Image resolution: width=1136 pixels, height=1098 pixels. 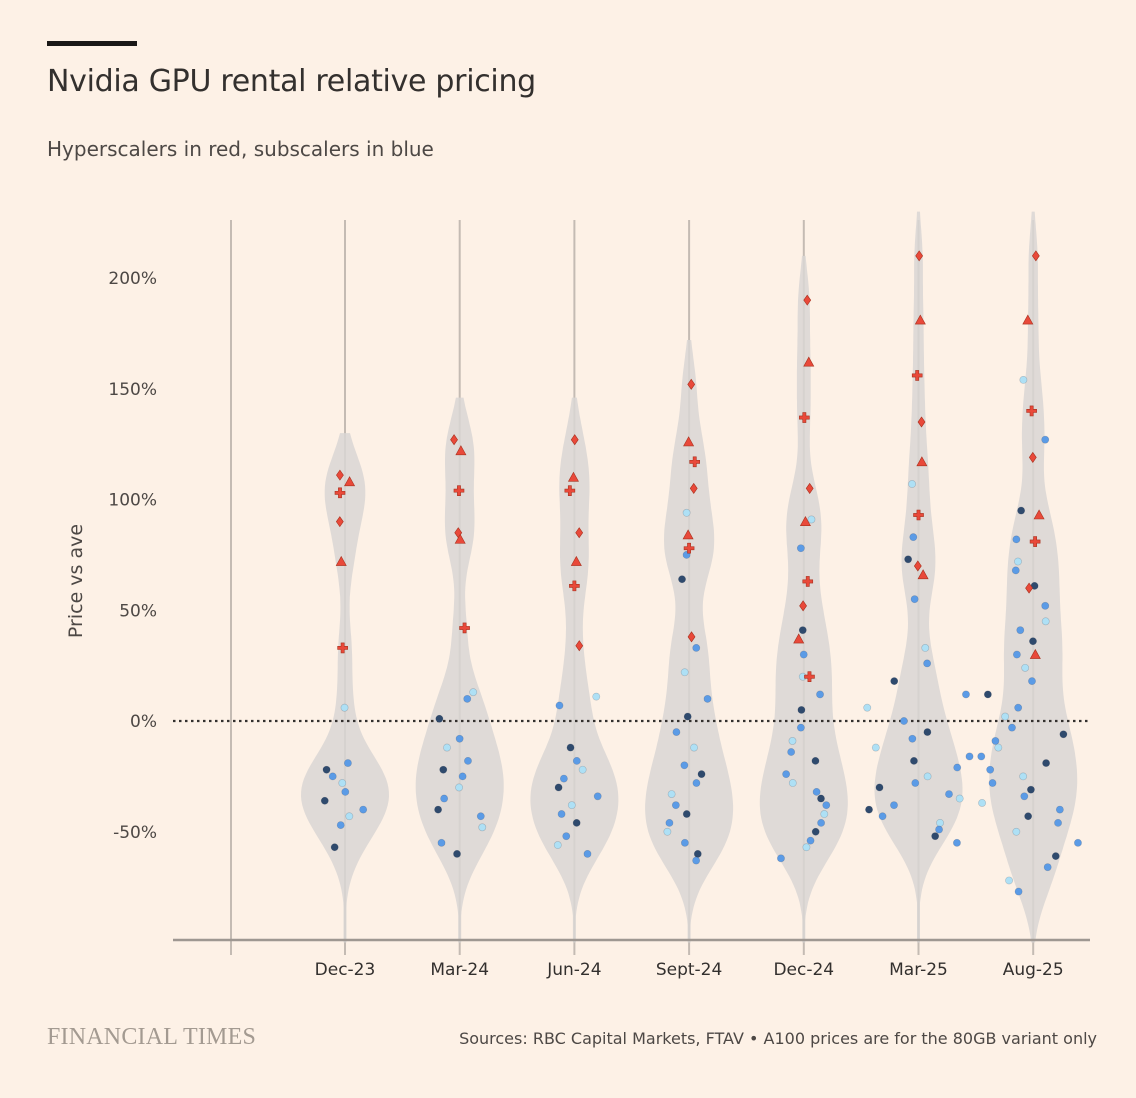 What do you see at coordinates (76, 581) in the screenshot?
I see `y-axis-label: Price vs ave` at bounding box center [76, 581].